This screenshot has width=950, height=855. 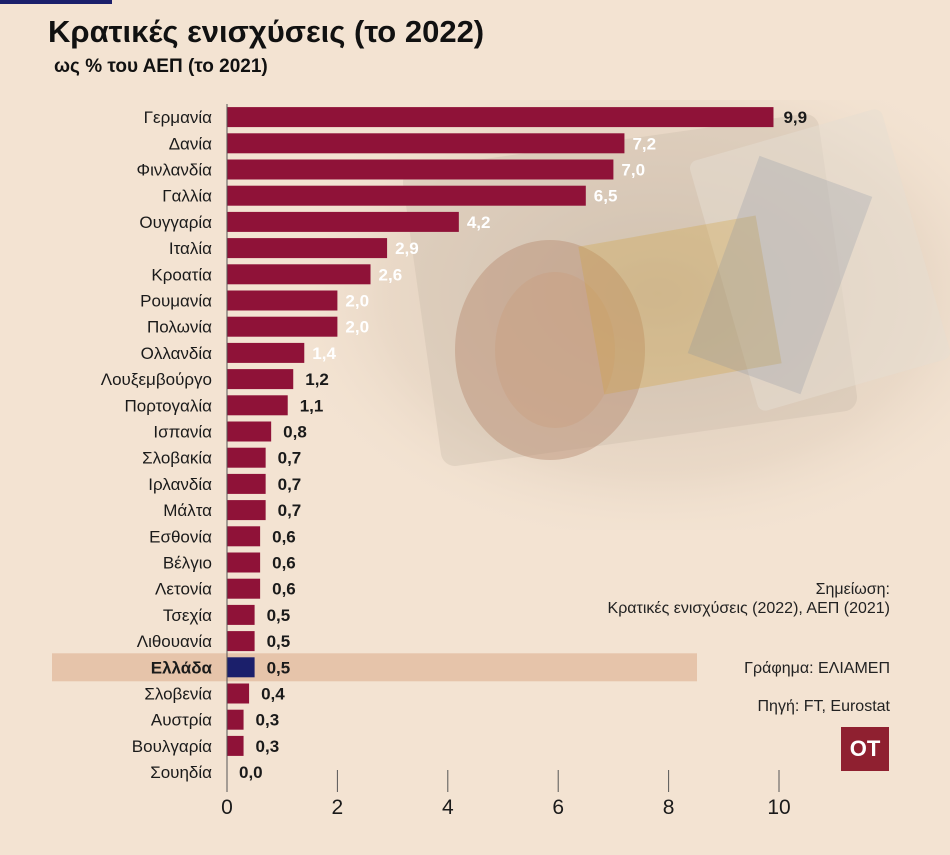 I want to click on chart-credit: Γράφημα: ΕΛΙΑΜΕΠ, so click(x=817, y=668).